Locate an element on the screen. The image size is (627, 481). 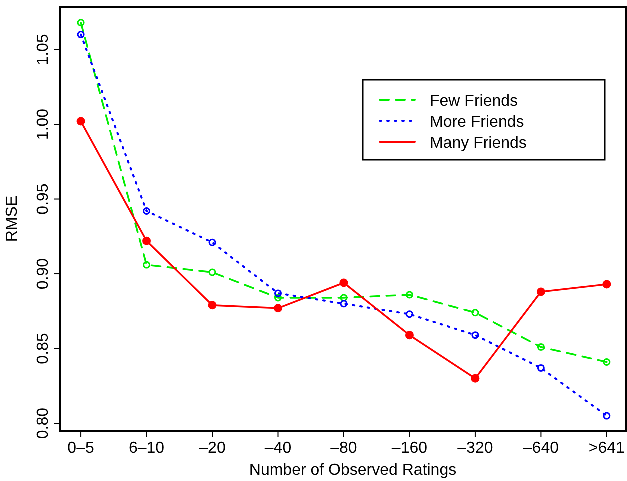
x-tick-label: 0–5 is located at coordinates (81, 448).